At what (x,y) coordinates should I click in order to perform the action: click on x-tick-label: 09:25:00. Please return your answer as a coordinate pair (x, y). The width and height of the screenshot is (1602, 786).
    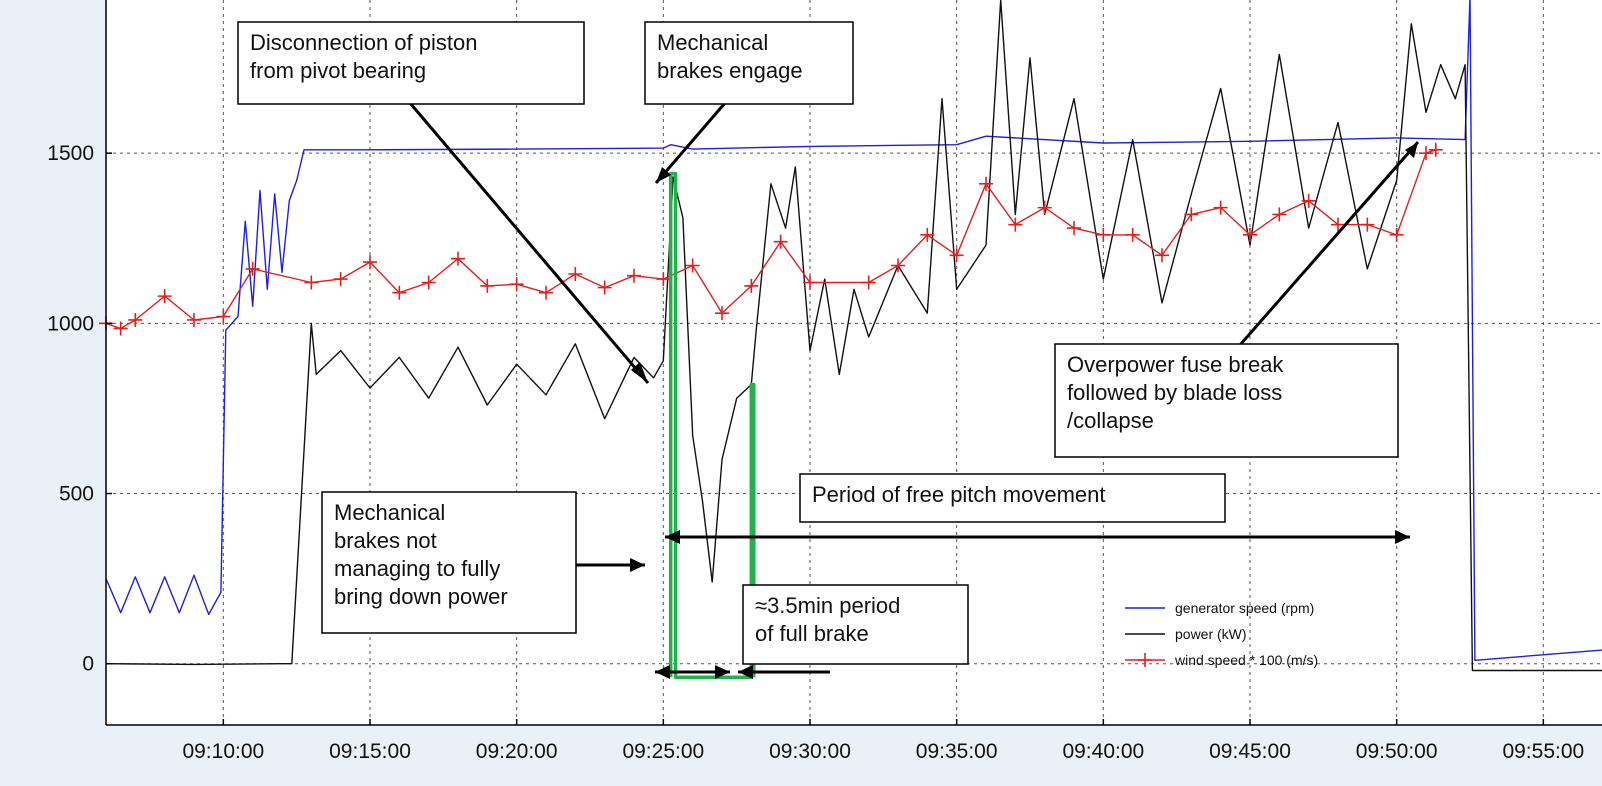
    Looking at the image, I should click on (663, 751).